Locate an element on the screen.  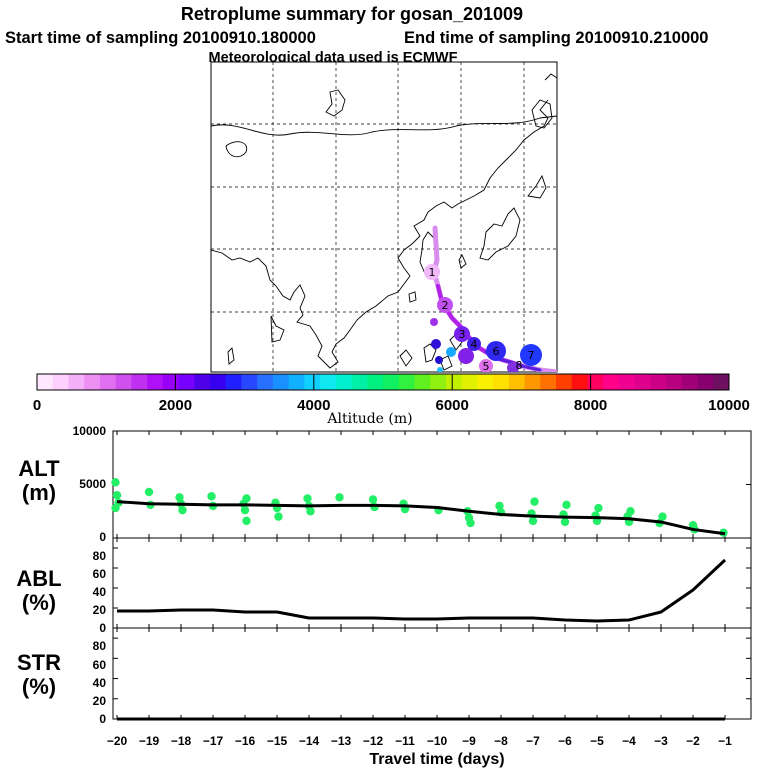
abl-ytick-label: 20 is located at coordinates (100, 610).